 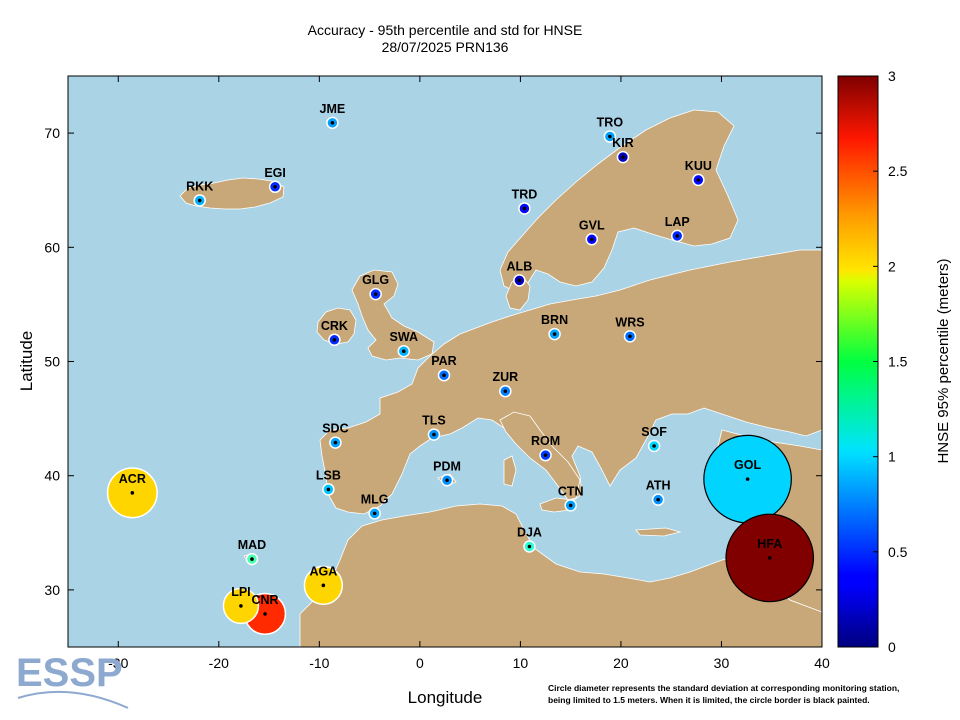 I want to click on station-label: ATH, so click(x=658, y=486).